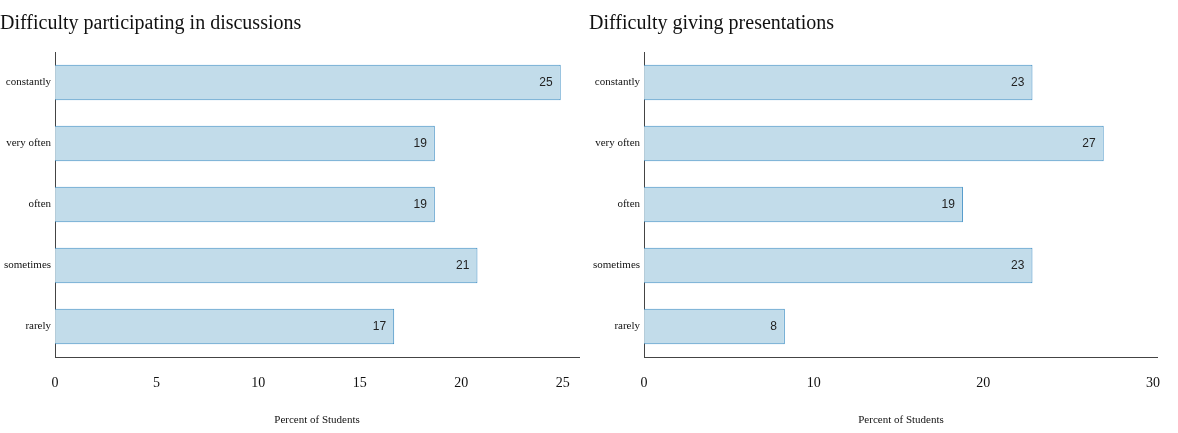  Describe the element at coordinates (712, 23) in the screenshot. I see `chart-title: Difficulty giving presentations` at that location.